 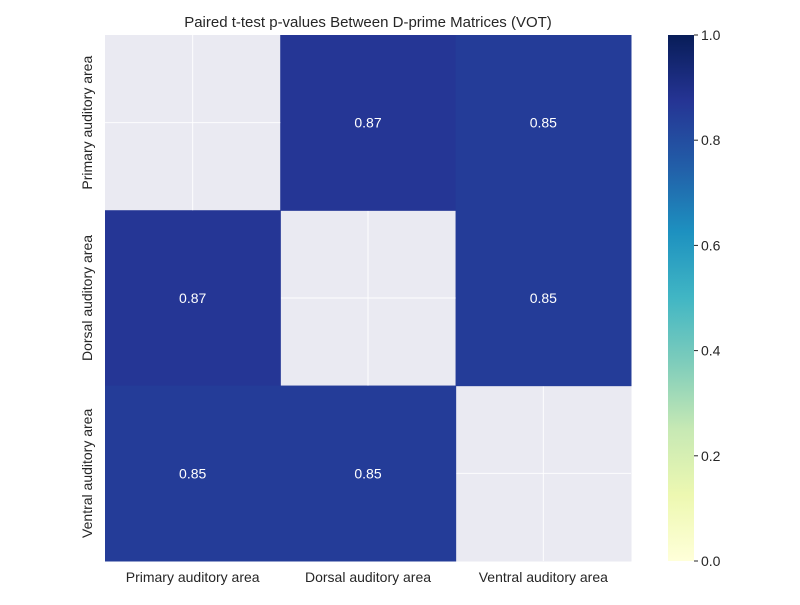 What do you see at coordinates (711, 561) in the screenshot?
I see `colorbar-tick-label: 0.0` at bounding box center [711, 561].